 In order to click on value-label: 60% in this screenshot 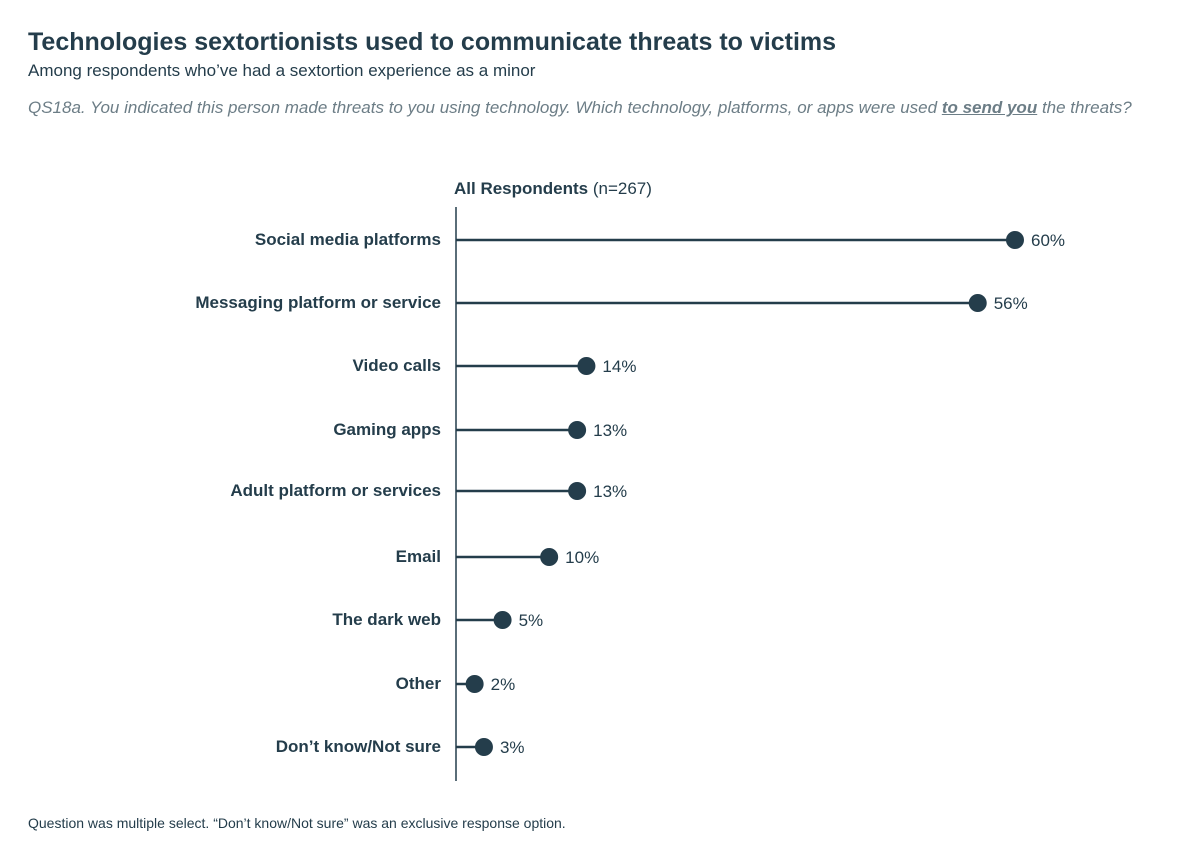, I will do `click(1048, 240)`.